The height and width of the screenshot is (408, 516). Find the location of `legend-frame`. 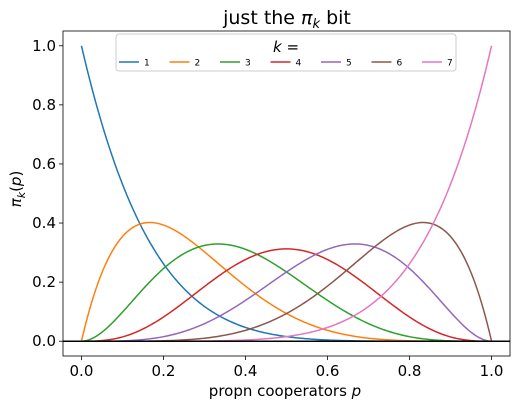

legend-frame is located at coordinates (286, 52).